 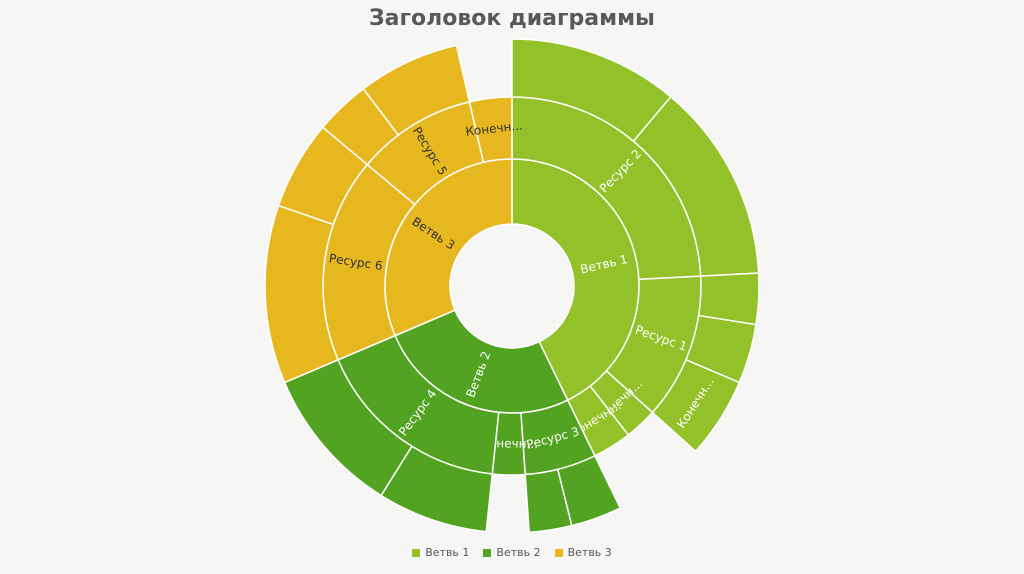 I want to click on legend-label: Ветвь 1, so click(x=447, y=552).